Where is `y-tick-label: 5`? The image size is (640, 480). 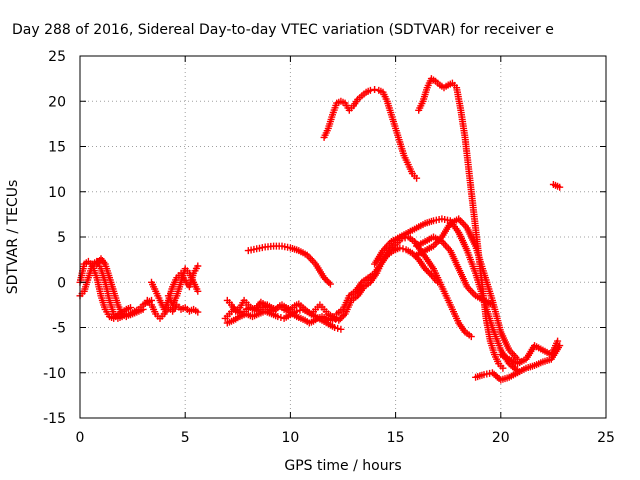
y-tick-label: 5 is located at coordinates (61, 238).